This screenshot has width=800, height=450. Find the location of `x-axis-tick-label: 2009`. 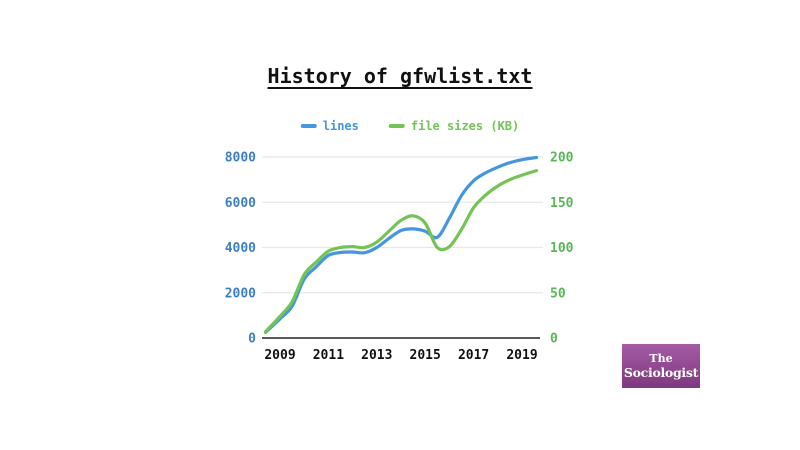

x-axis-tick-label: 2009 is located at coordinates (279, 355).